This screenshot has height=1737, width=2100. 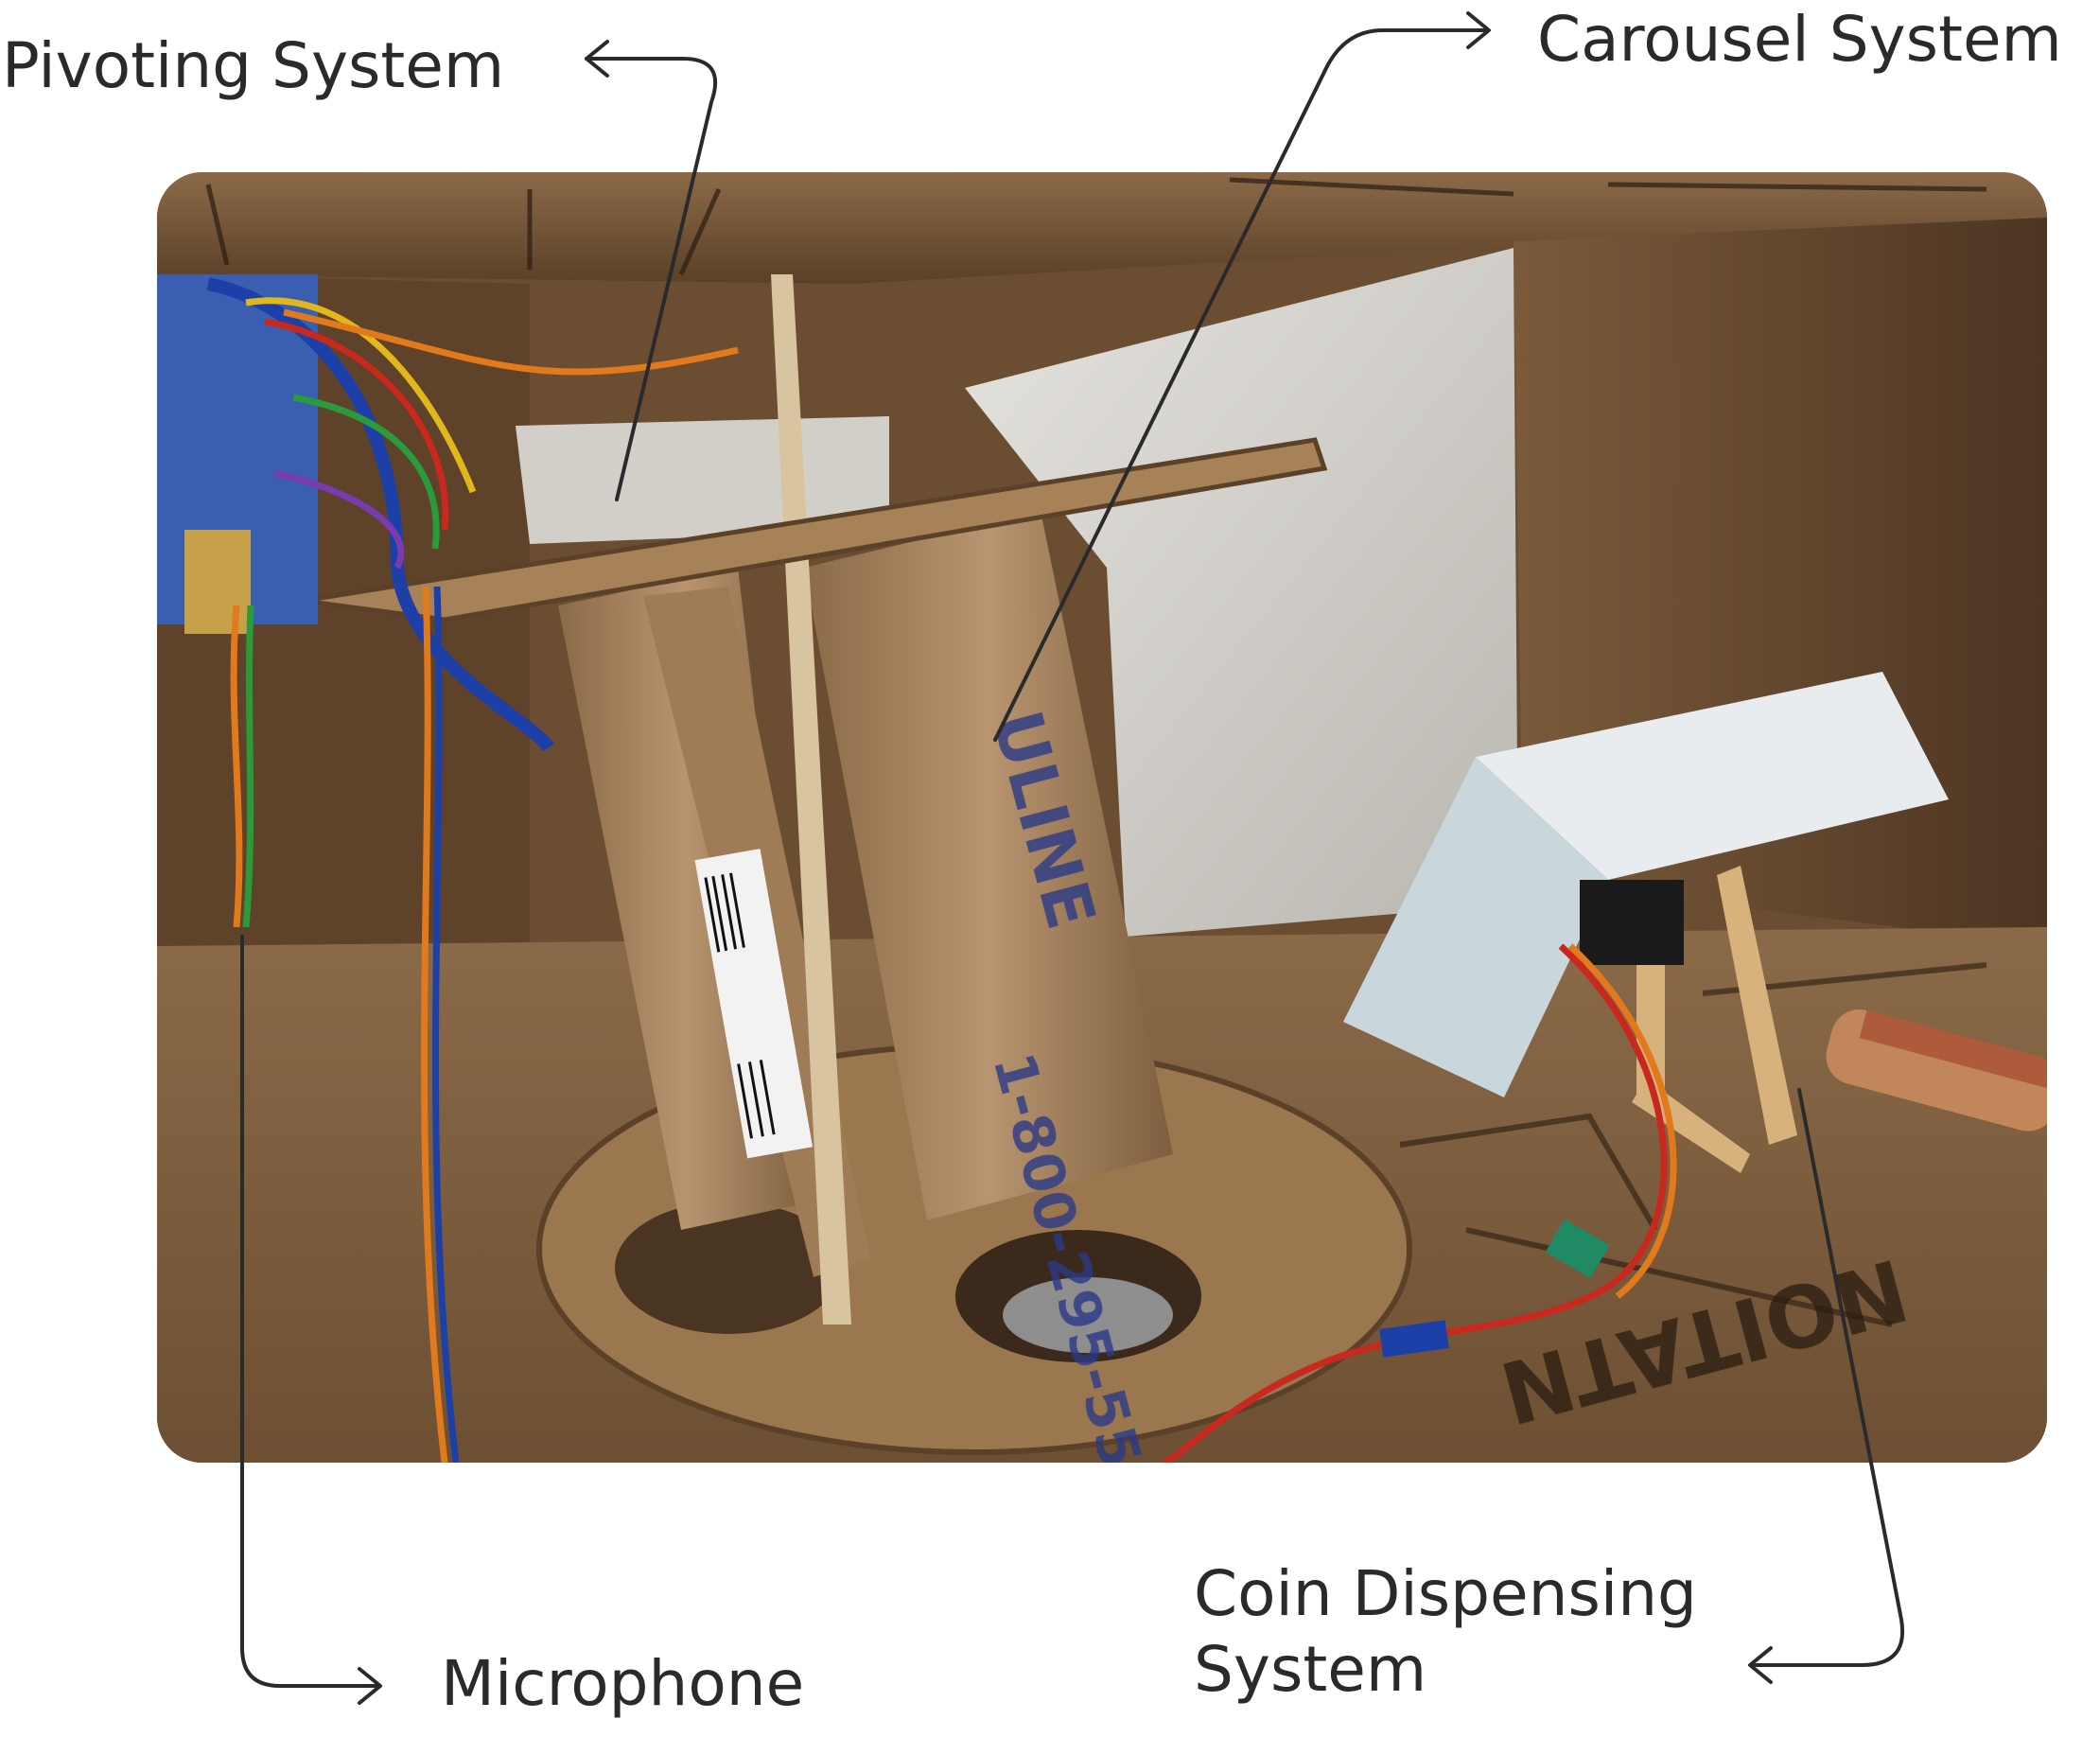 I want to click on carousel-leader, so click(x=1241, y=385).